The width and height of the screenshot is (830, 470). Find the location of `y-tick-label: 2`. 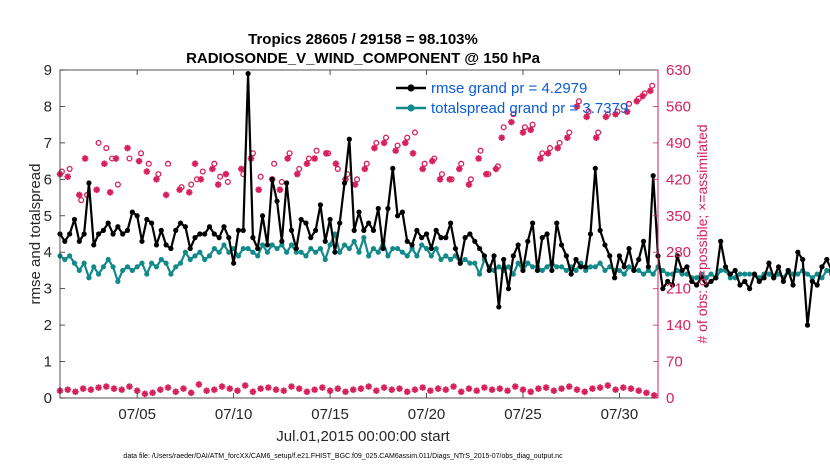

y-tick-label: 2 is located at coordinates (48, 325).